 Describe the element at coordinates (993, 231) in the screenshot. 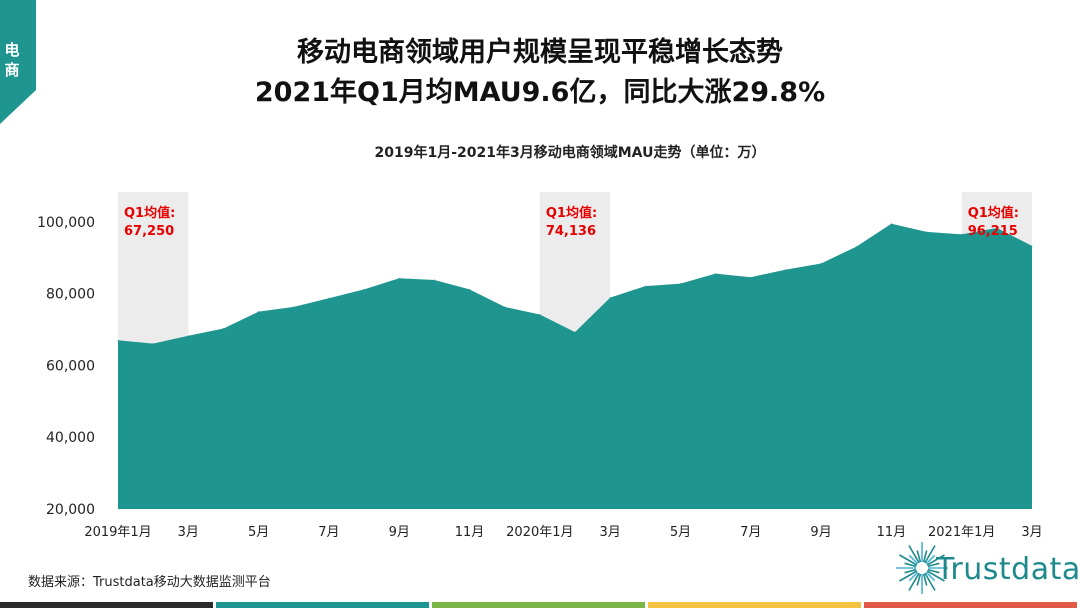

I see `q1-annotation-value: 96,215` at that location.